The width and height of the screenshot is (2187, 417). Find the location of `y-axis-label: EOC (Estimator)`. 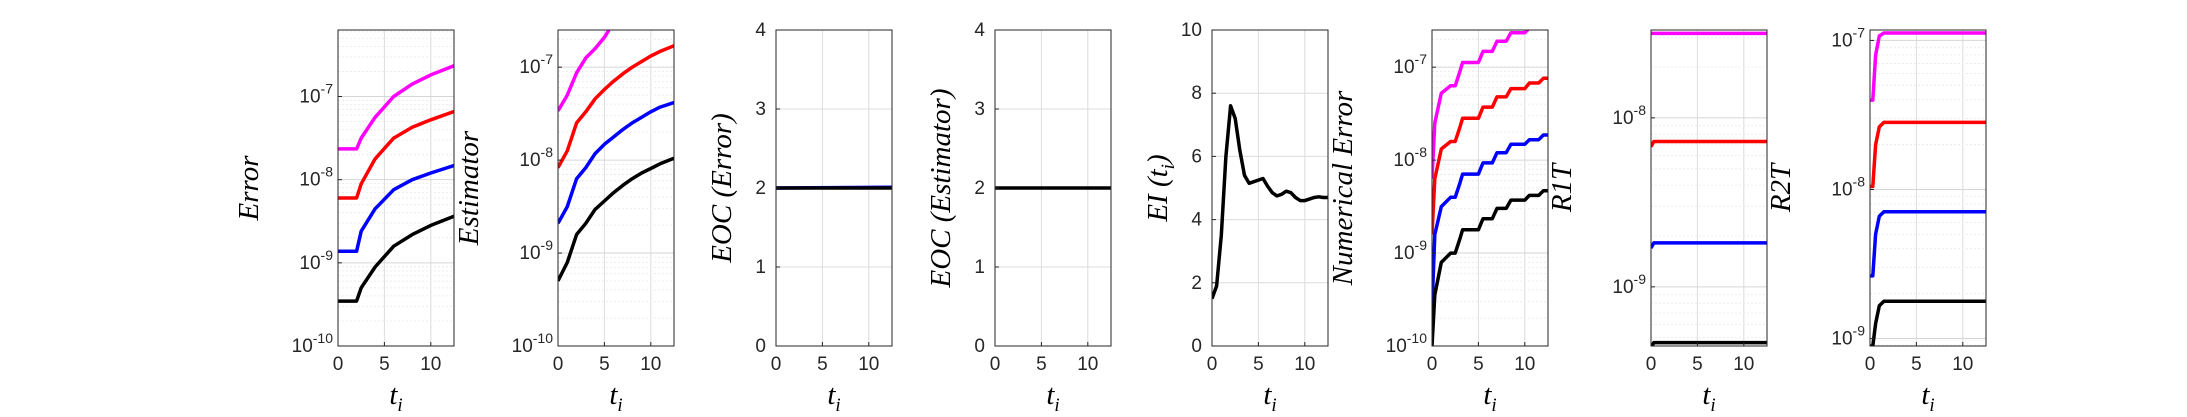

y-axis-label: EOC (Estimator) is located at coordinates (941, 189).